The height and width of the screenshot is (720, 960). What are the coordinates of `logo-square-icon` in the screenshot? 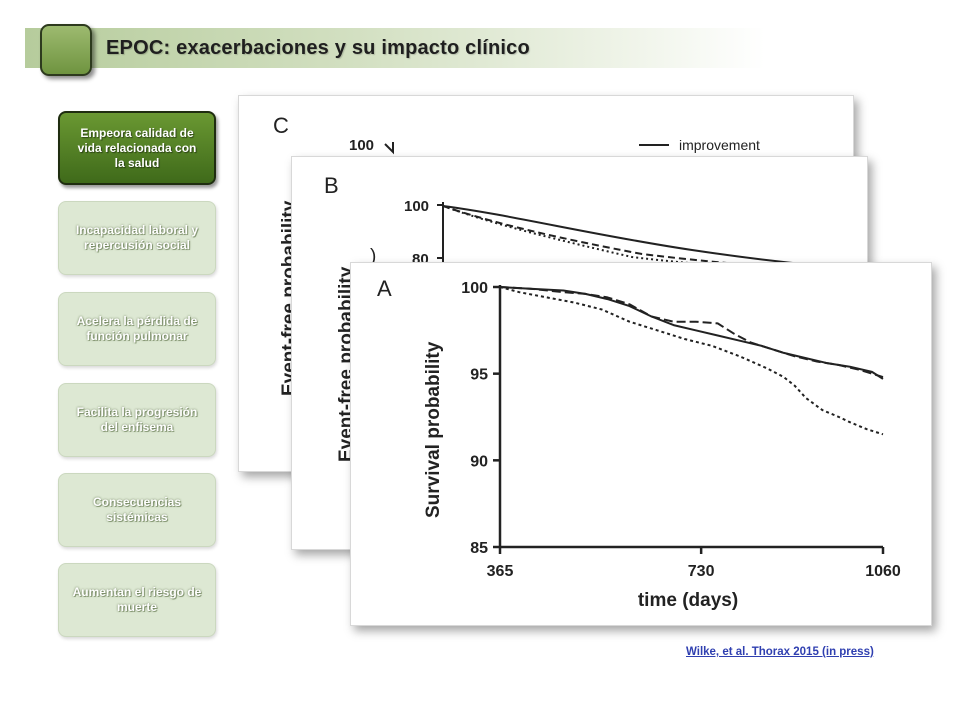 It's located at (66, 50).